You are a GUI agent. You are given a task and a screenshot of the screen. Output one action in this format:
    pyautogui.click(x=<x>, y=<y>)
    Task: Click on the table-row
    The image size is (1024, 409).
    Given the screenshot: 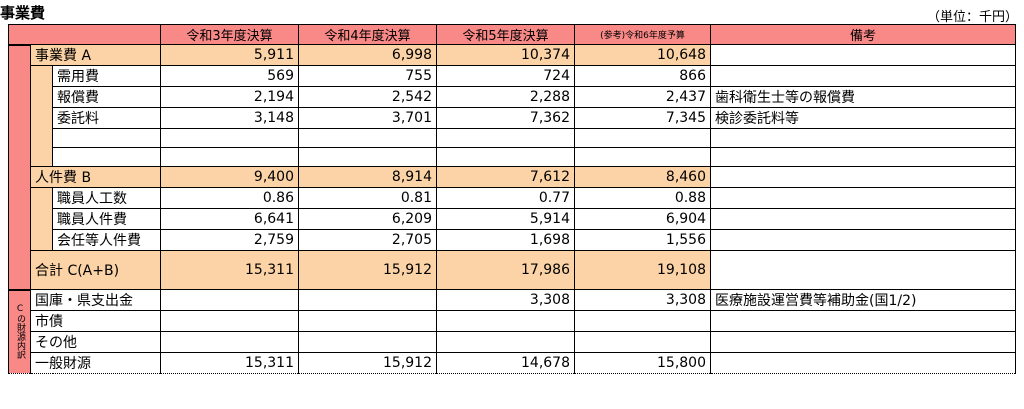 What is the action you would take?
    pyautogui.click(x=512, y=138)
    